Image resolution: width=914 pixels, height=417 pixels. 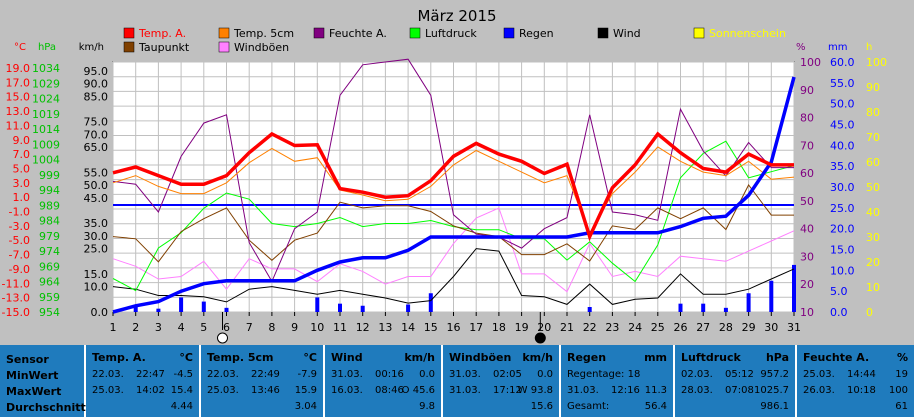 What do you see at coordinates (855, 392) in the screenshot?
I see `table-row: 26.03. 10:18 100` at bounding box center [855, 392].